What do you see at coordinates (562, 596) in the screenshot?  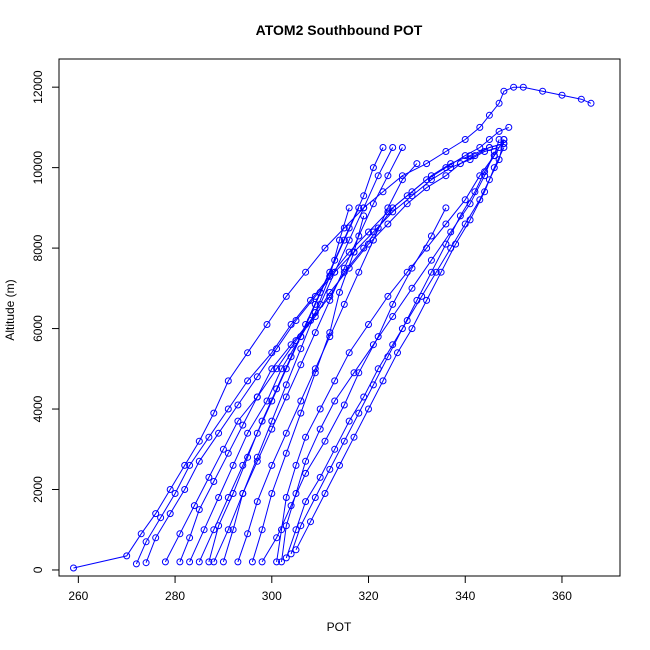 I see `x-tick-label: 360` at bounding box center [562, 596].